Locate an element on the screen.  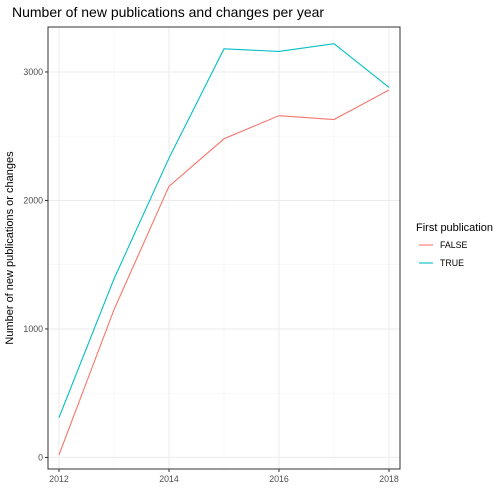
y-tick-label: 0 is located at coordinates (40, 457).